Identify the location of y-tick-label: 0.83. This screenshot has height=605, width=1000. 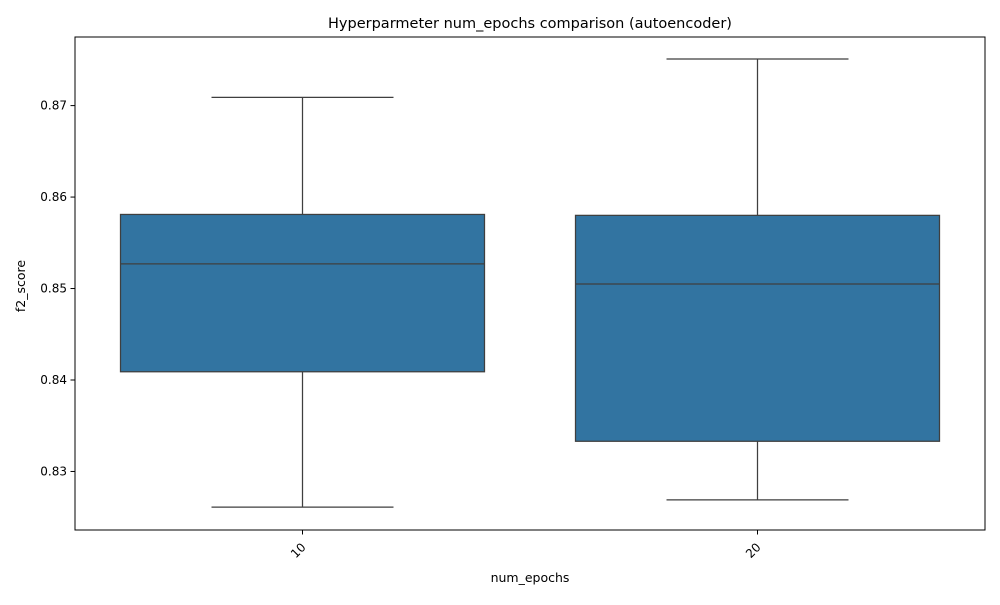
(53, 471).